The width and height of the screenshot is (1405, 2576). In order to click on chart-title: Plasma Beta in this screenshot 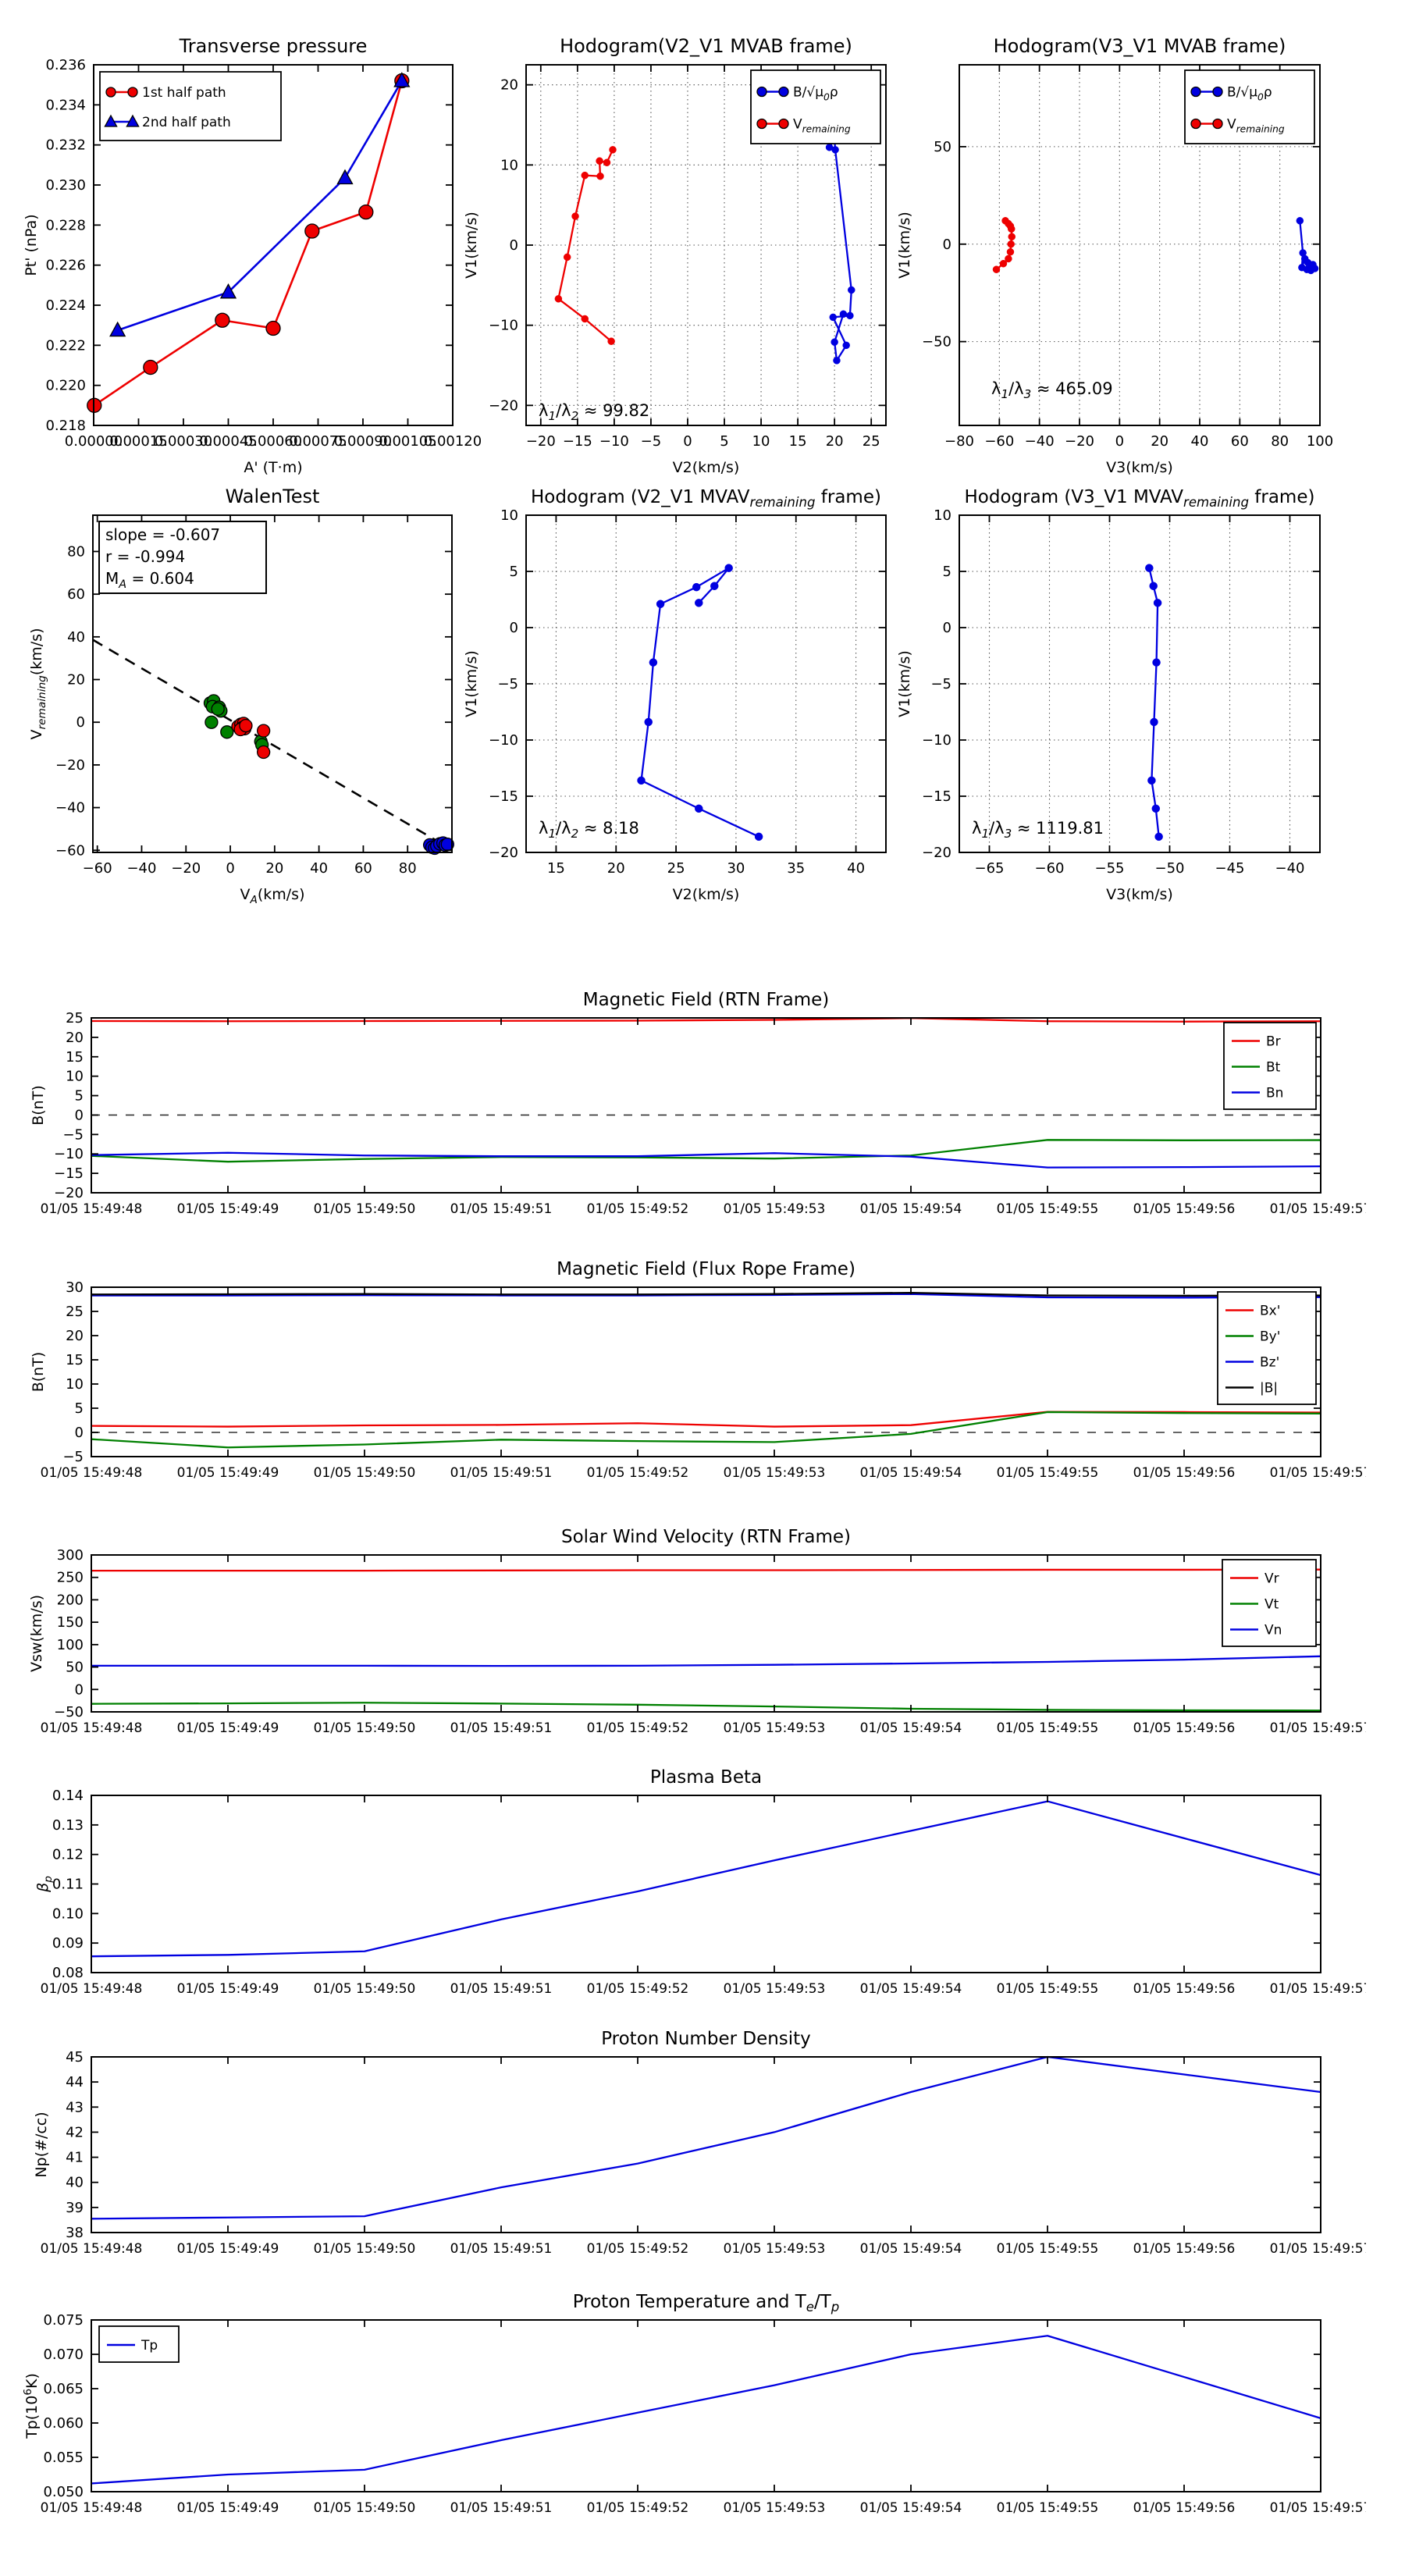, I will do `click(706, 1777)`.